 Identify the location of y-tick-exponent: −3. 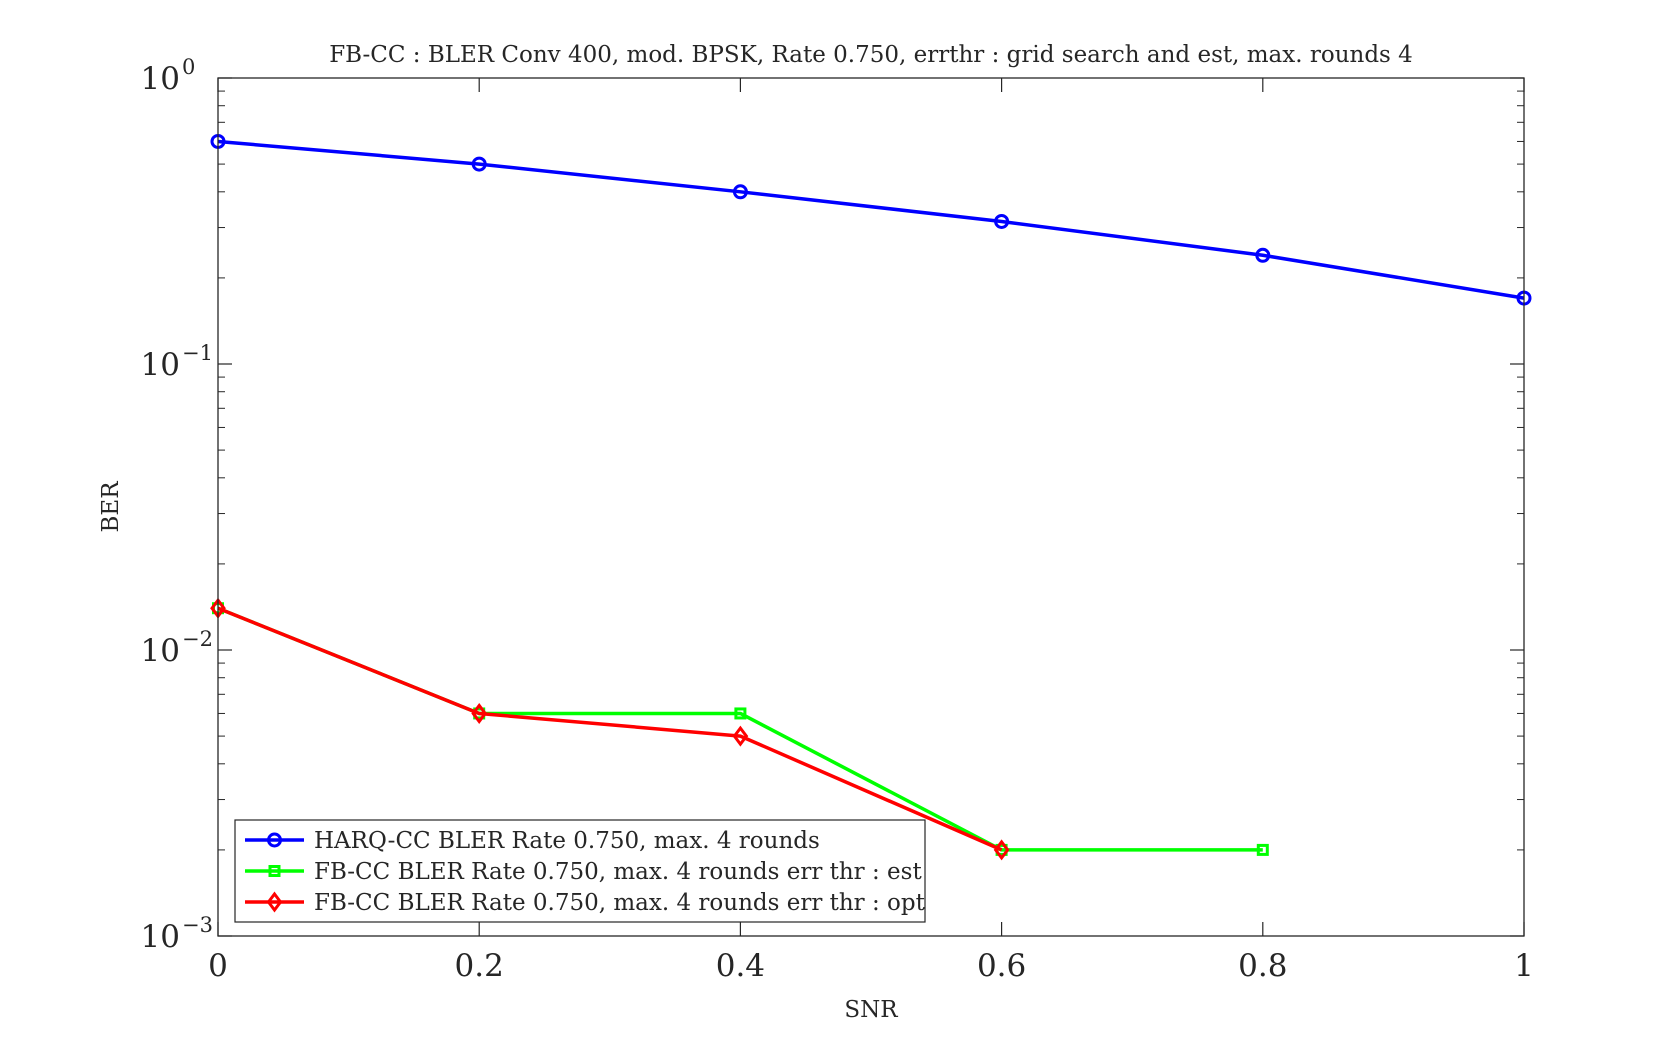
(197, 925).